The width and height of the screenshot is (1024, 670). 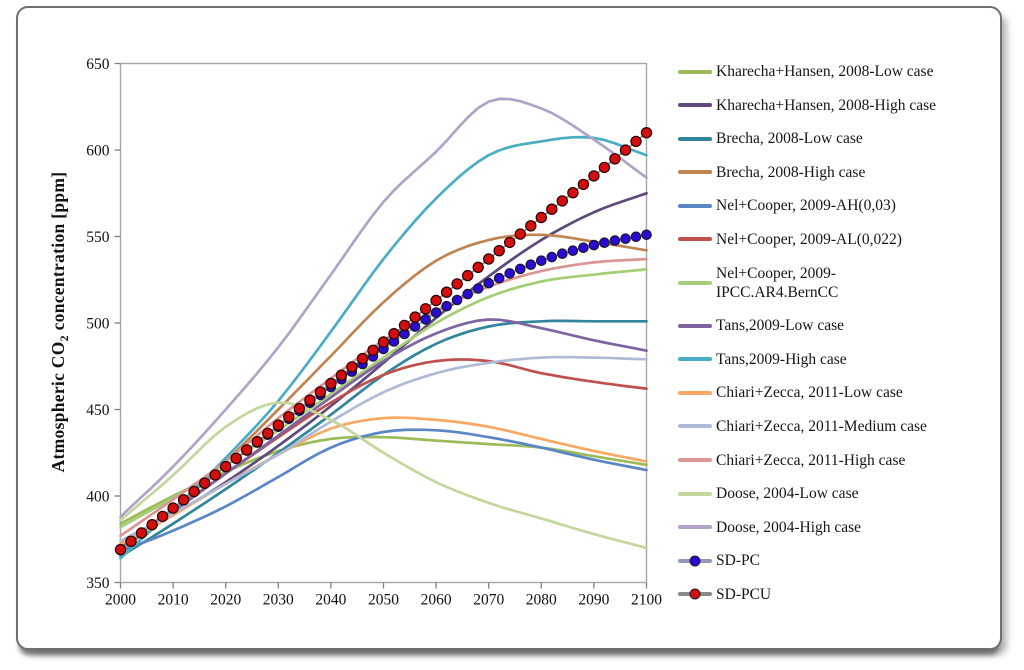 What do you see at coordinates (787, 494) in the screenshot?
I see `legend-label: Doose, 2004-Low case` at bounding box center [787, 494].